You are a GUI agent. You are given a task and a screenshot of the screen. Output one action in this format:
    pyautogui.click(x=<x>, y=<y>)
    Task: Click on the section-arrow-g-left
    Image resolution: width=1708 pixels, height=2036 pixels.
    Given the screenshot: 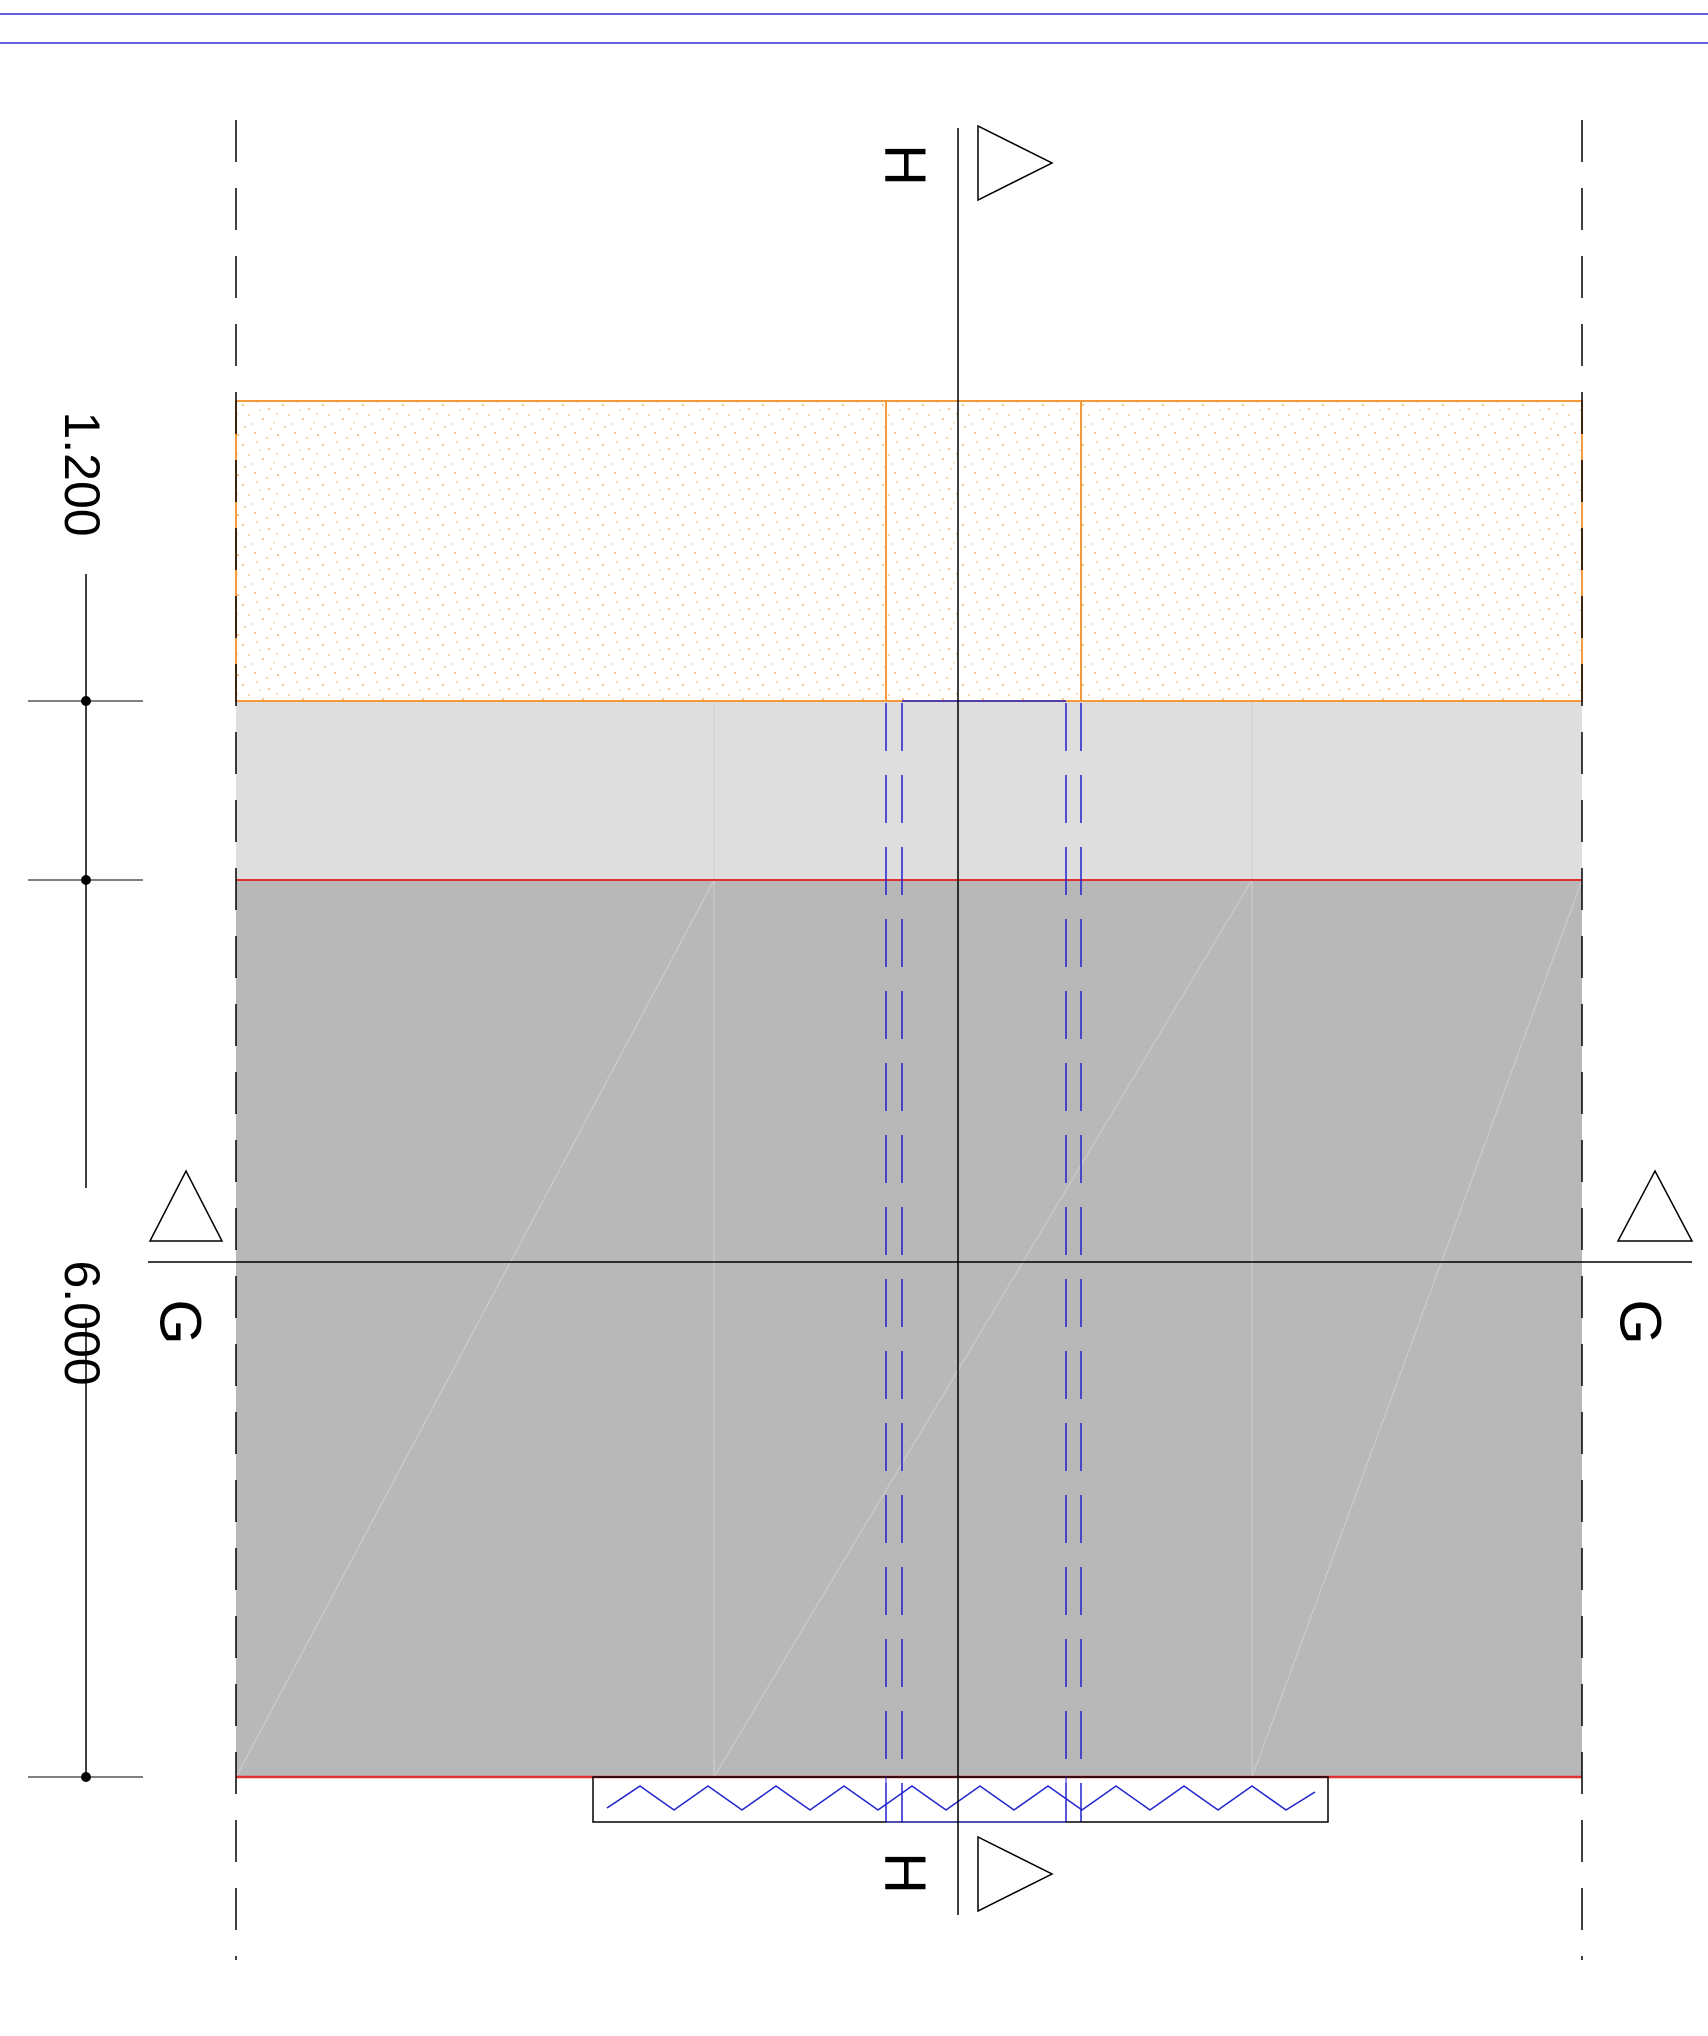 What is the action you would take?
    pyautogui.click(x=186, y=1205)
    